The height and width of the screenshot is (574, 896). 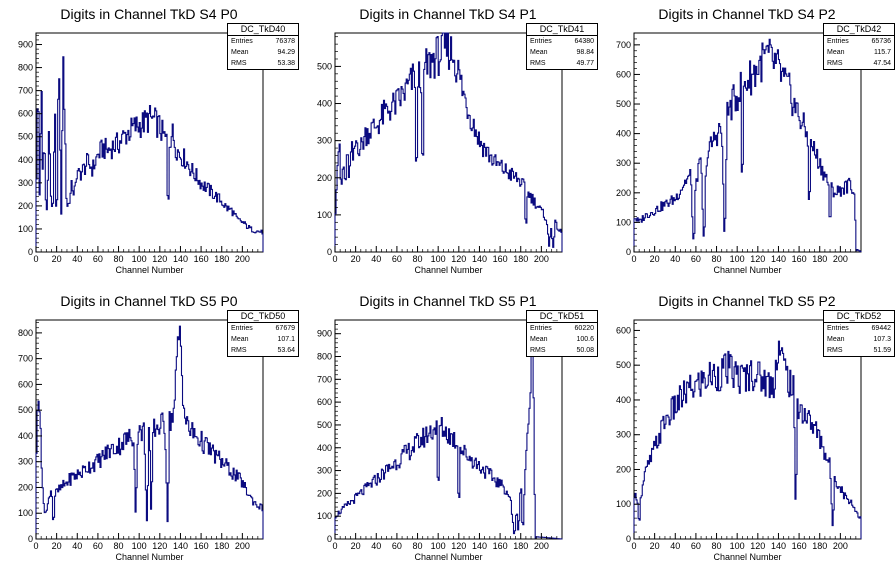 What do you see at coordinates (562, 30) in the screenshot?
I see `stats-name: DC_TkD41` at bounding box center [562, 30].